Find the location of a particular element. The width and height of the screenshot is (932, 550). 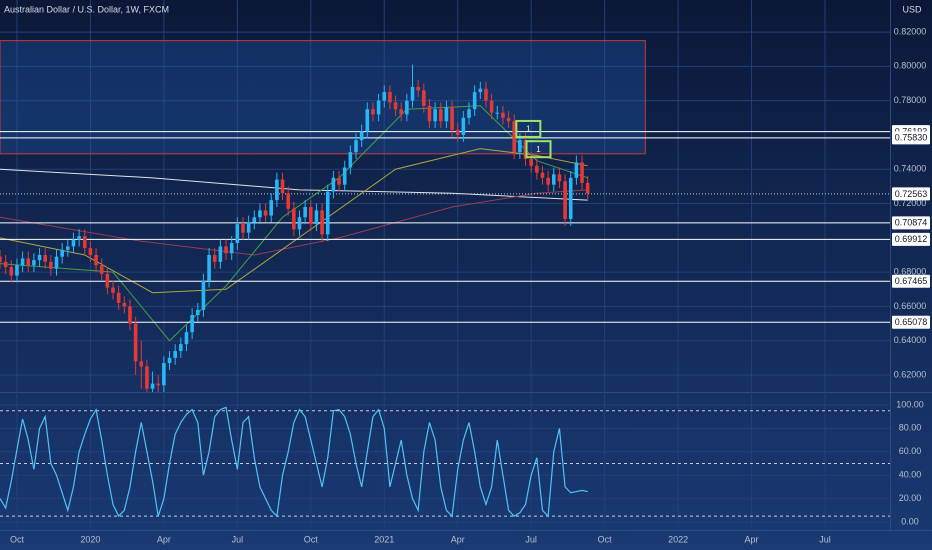

y-tick-label: 0.78000 is located at coordinates (910, 100).